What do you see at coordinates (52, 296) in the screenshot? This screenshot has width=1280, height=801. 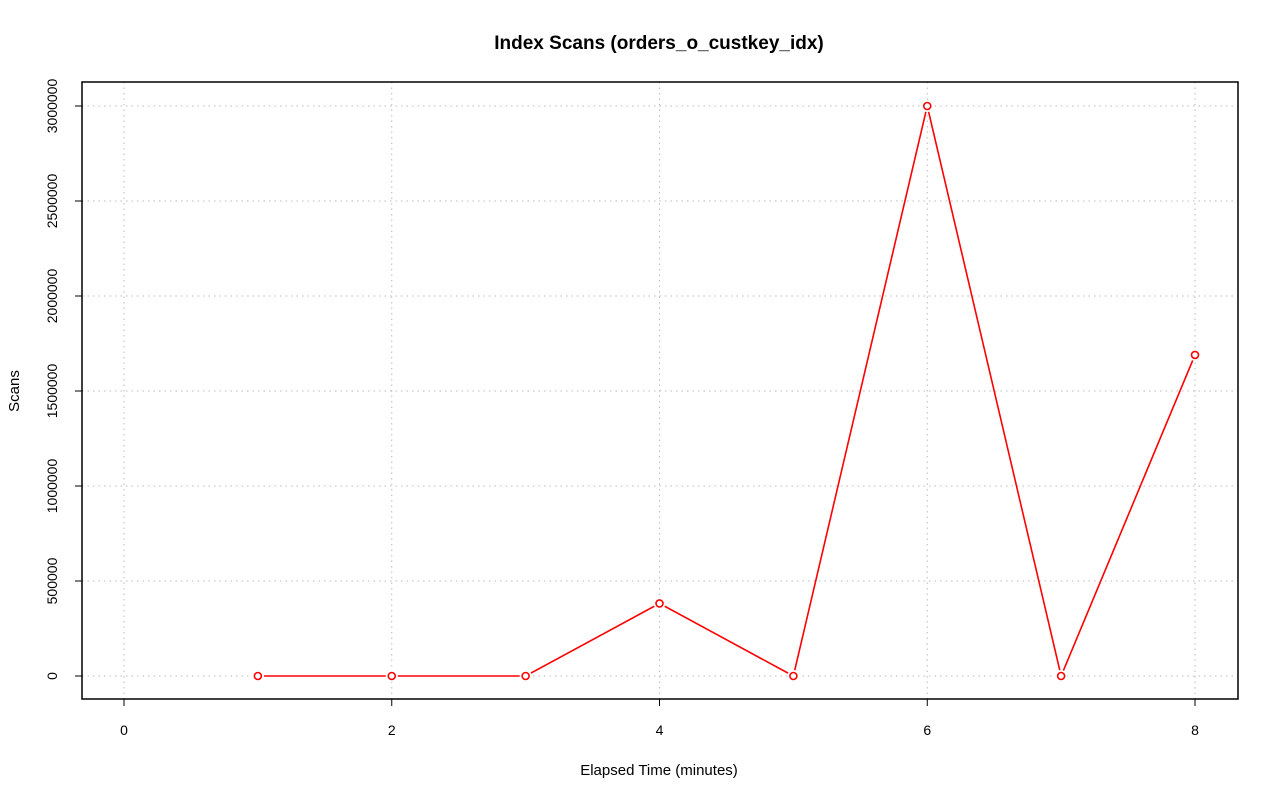 I see `y-tick-label-4: 2000000` at bounding box center [52, 296].